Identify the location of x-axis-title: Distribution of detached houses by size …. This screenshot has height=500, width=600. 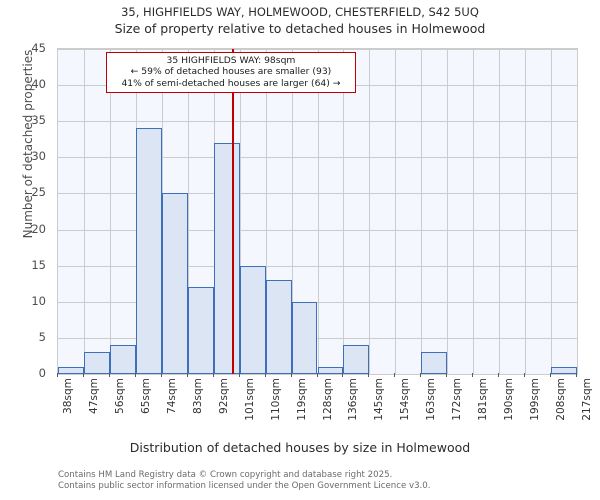
(300, 447).